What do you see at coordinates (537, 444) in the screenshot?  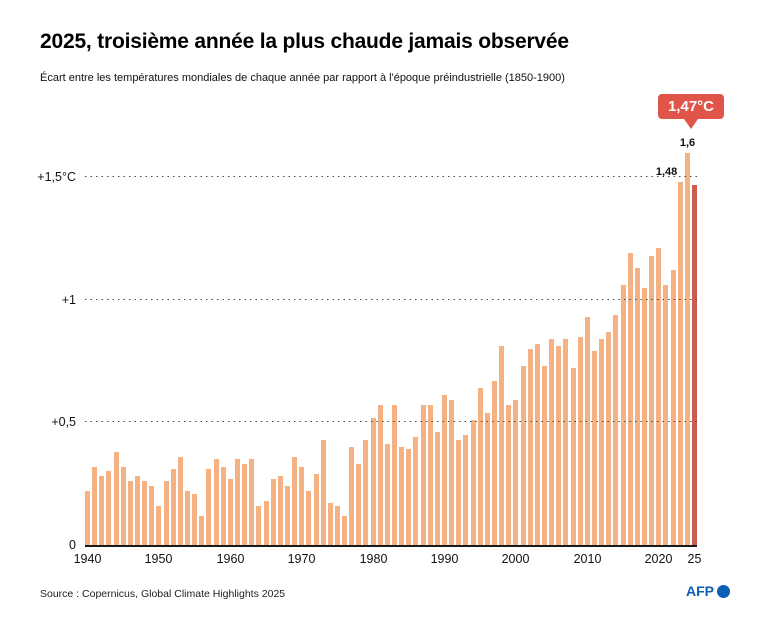 I see `bar-2003` at bounding box center [537, 444].